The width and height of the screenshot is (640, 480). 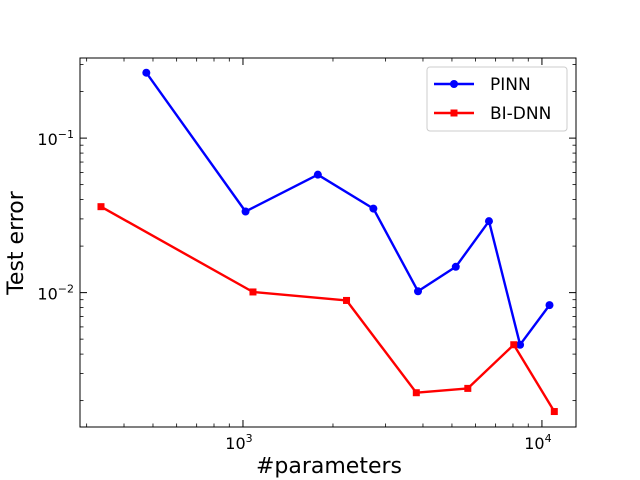 I want to click on legend-marker-bi-dnn, so click(x=454, y=113).